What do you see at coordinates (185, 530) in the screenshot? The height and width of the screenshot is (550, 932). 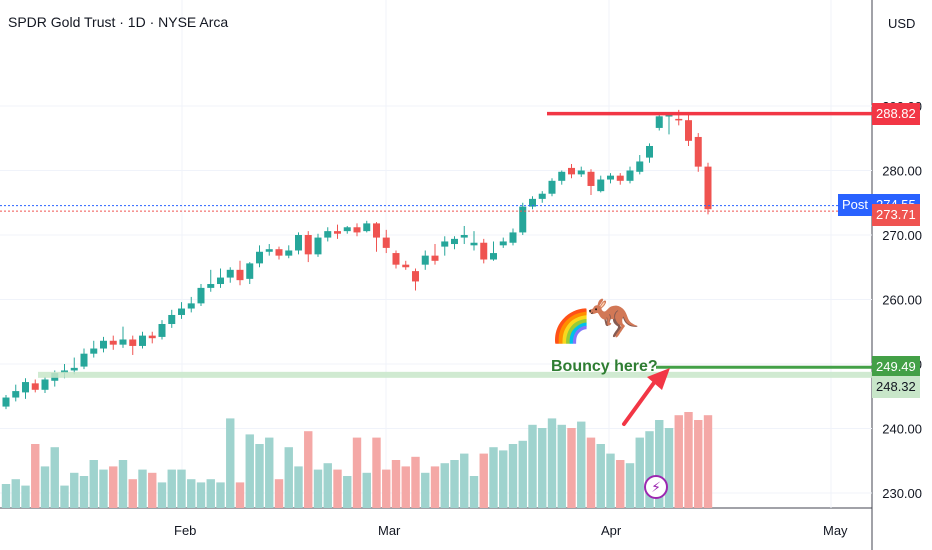 I see `month-label-feb: Feb` at bounding box center [185, 530].